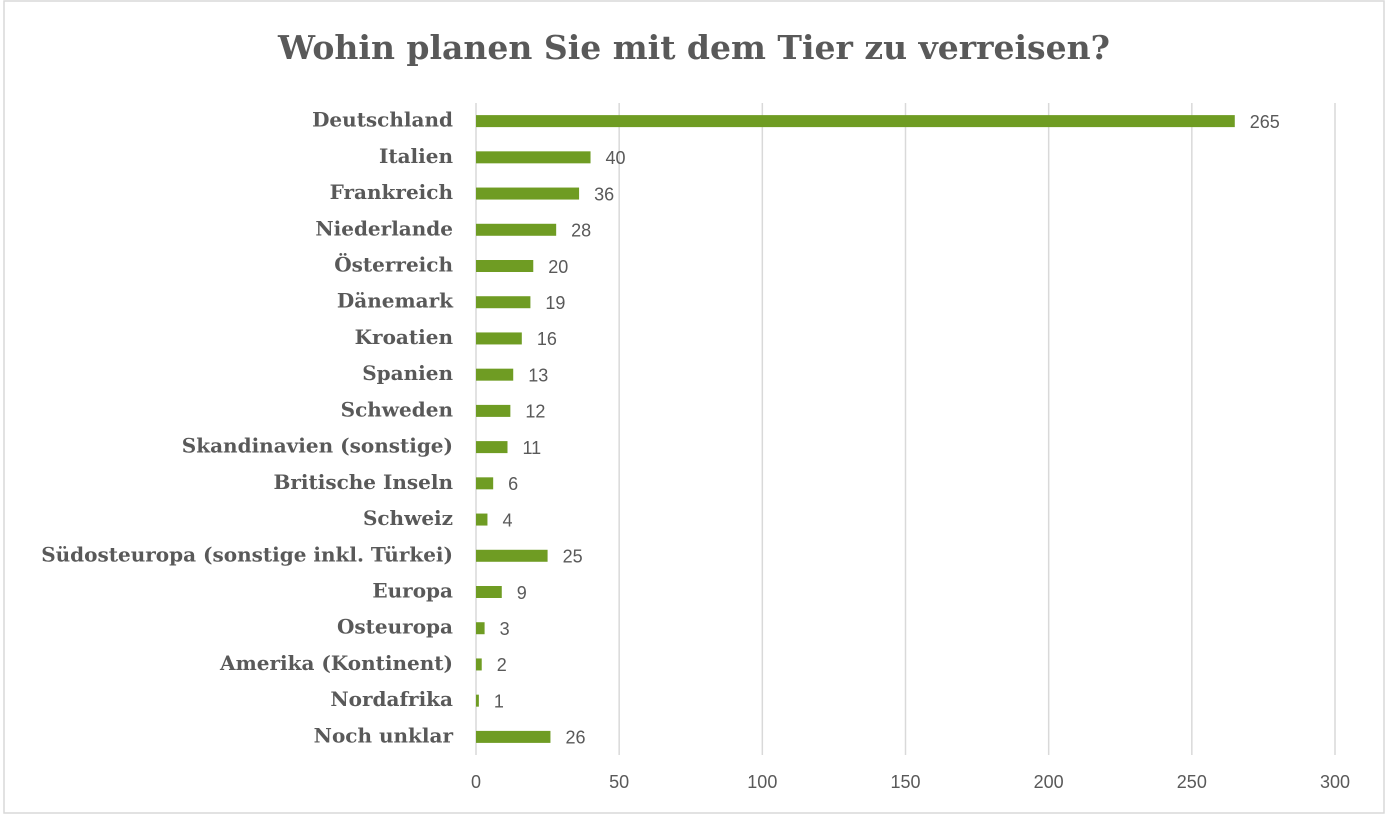 The height and width of the screenshot is (814, 1388). I want to click on y-tick-label: Italien, so click(416, 156).